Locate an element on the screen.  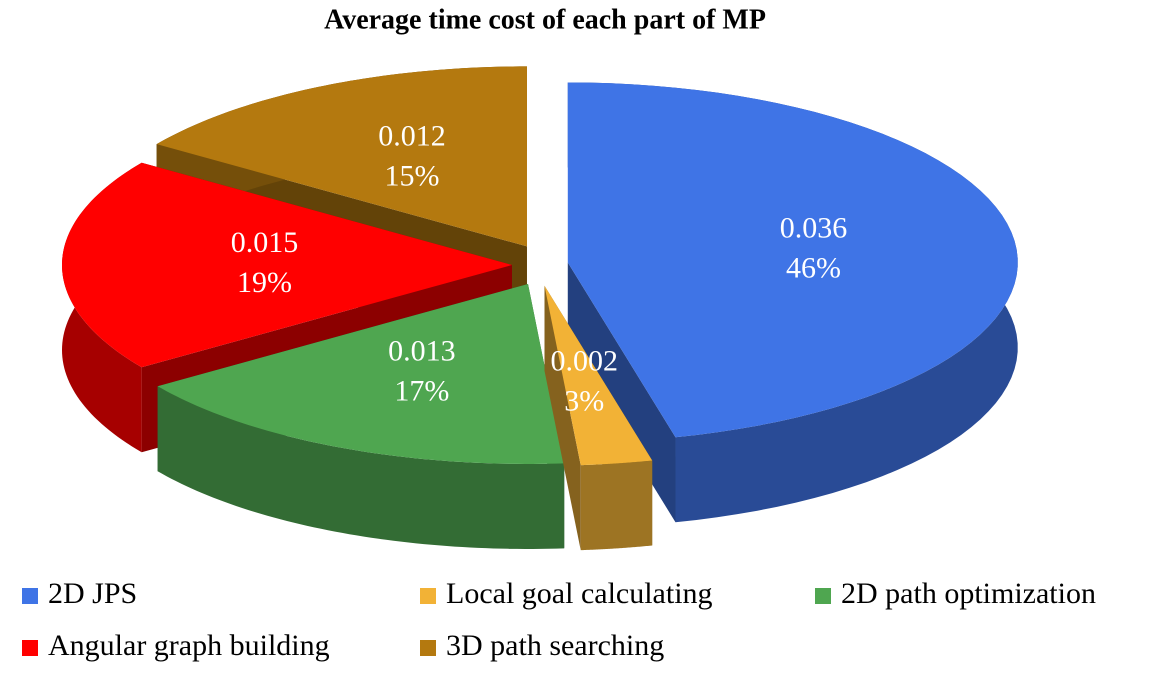
percentage-label: 17% is located at coordinates (421, 390).